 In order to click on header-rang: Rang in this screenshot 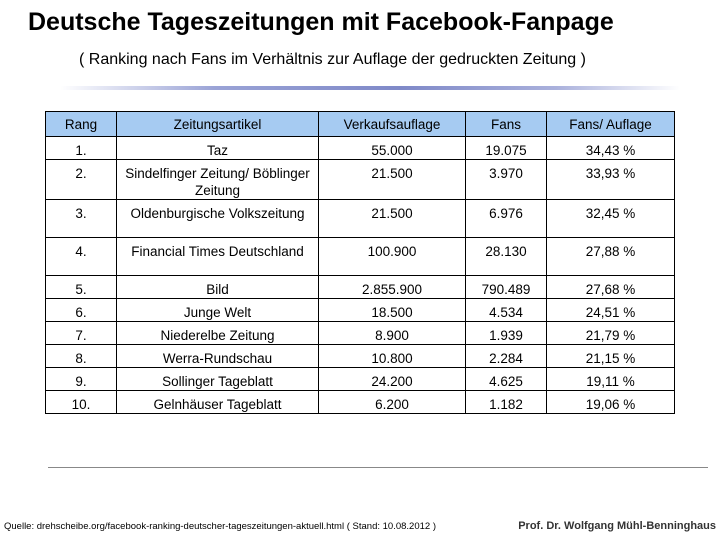, I will do `click(81, 124)`.